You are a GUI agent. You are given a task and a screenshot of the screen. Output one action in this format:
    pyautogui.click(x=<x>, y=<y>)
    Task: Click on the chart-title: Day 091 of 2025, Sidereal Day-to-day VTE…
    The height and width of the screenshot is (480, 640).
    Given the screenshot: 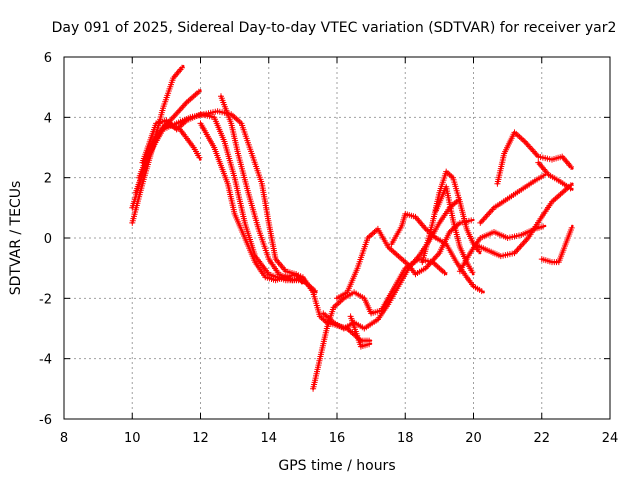 What is the action you would take?
    pyautogui.click(x=334, y=28)
    